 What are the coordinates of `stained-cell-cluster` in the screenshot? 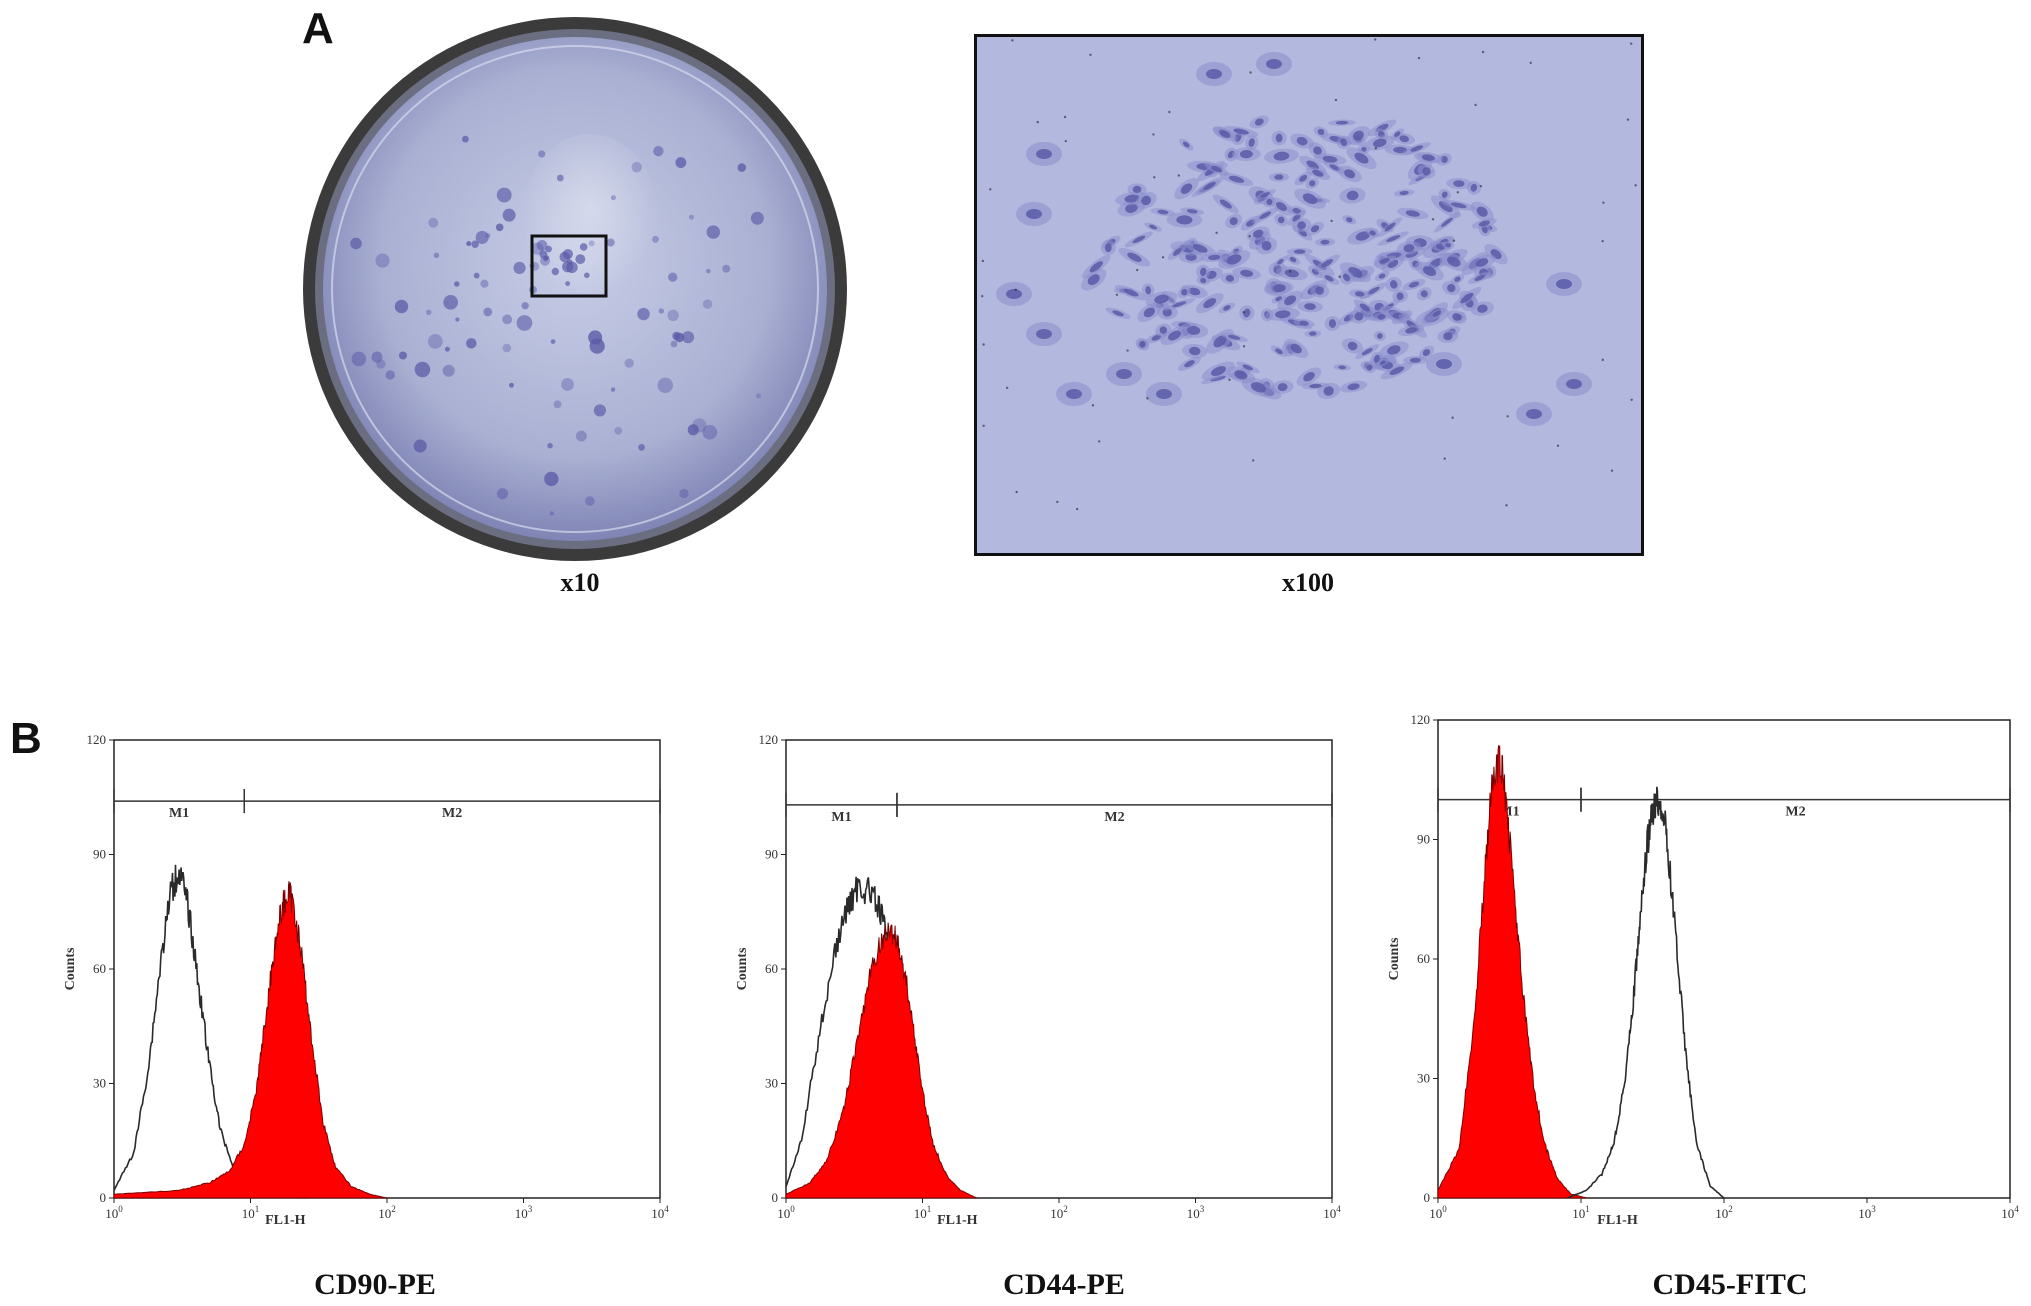 It's located at (1309, 274).